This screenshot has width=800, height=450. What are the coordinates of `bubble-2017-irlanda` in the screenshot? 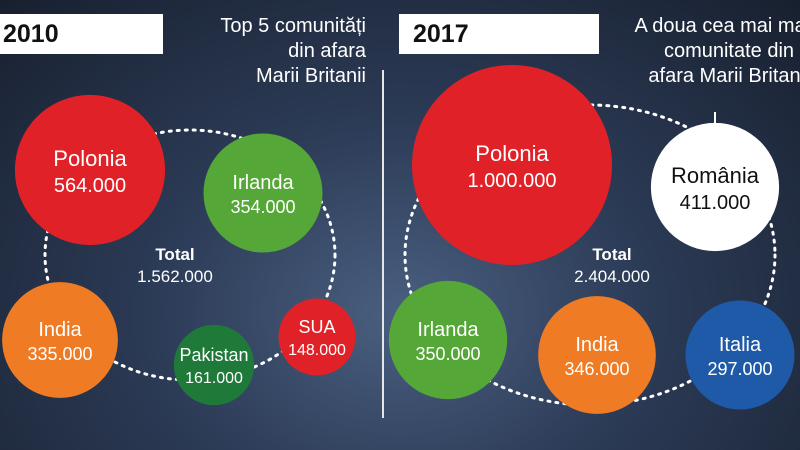 It's located at (448, 340).